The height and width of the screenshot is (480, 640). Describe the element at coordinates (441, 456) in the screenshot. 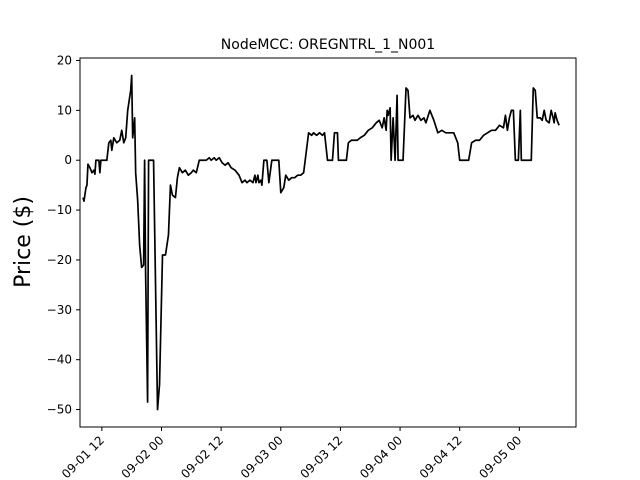

I see `x-tick-label: 09-04 12` at that location.